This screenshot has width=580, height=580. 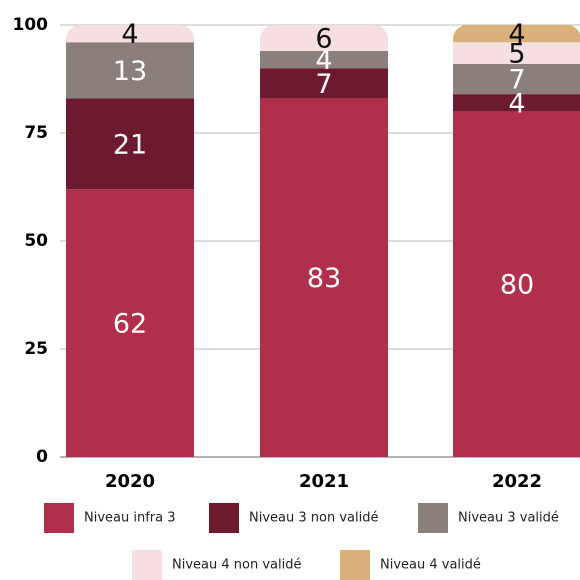 What do you see at coordinates (42, 457) in the screenshot?
I see `y-tick-label: 0` at bounding box center [42, 457].